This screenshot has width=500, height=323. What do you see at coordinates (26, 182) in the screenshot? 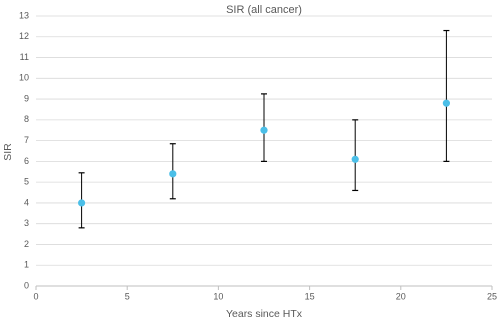
I see `y-tick-label: 5` at bounding box center [26, 182].